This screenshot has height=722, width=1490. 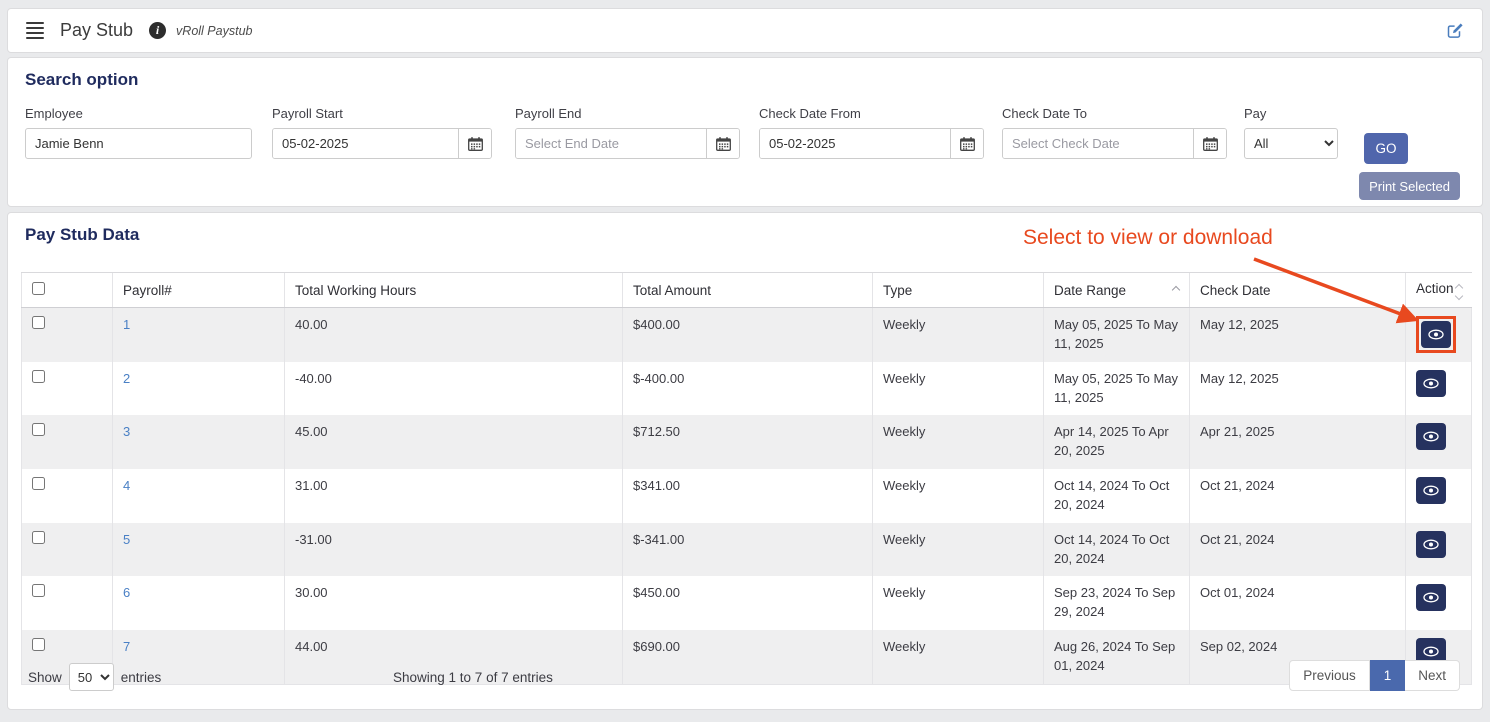 I want to click on search-heading: Search option, so click(x=82, y=79).